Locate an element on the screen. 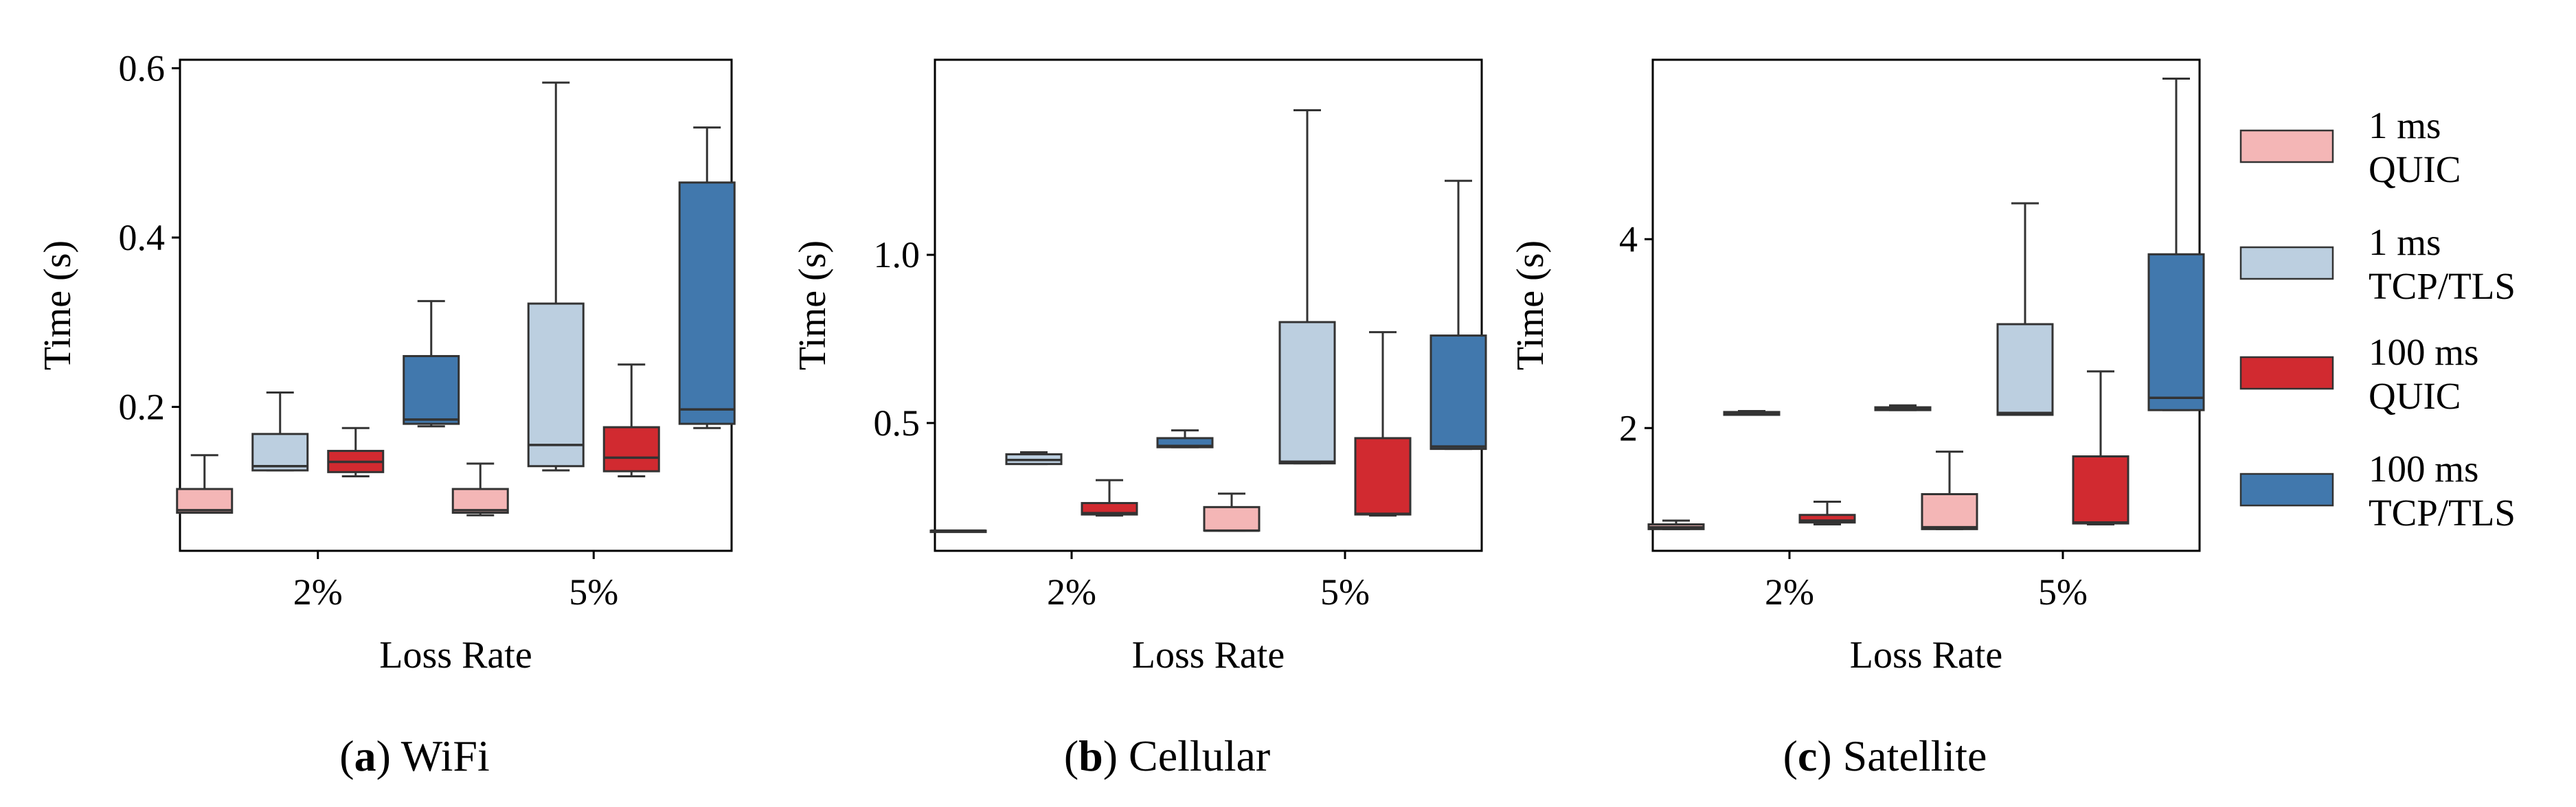  y-tick-label: 4 is located at coordinates (1628, 239).